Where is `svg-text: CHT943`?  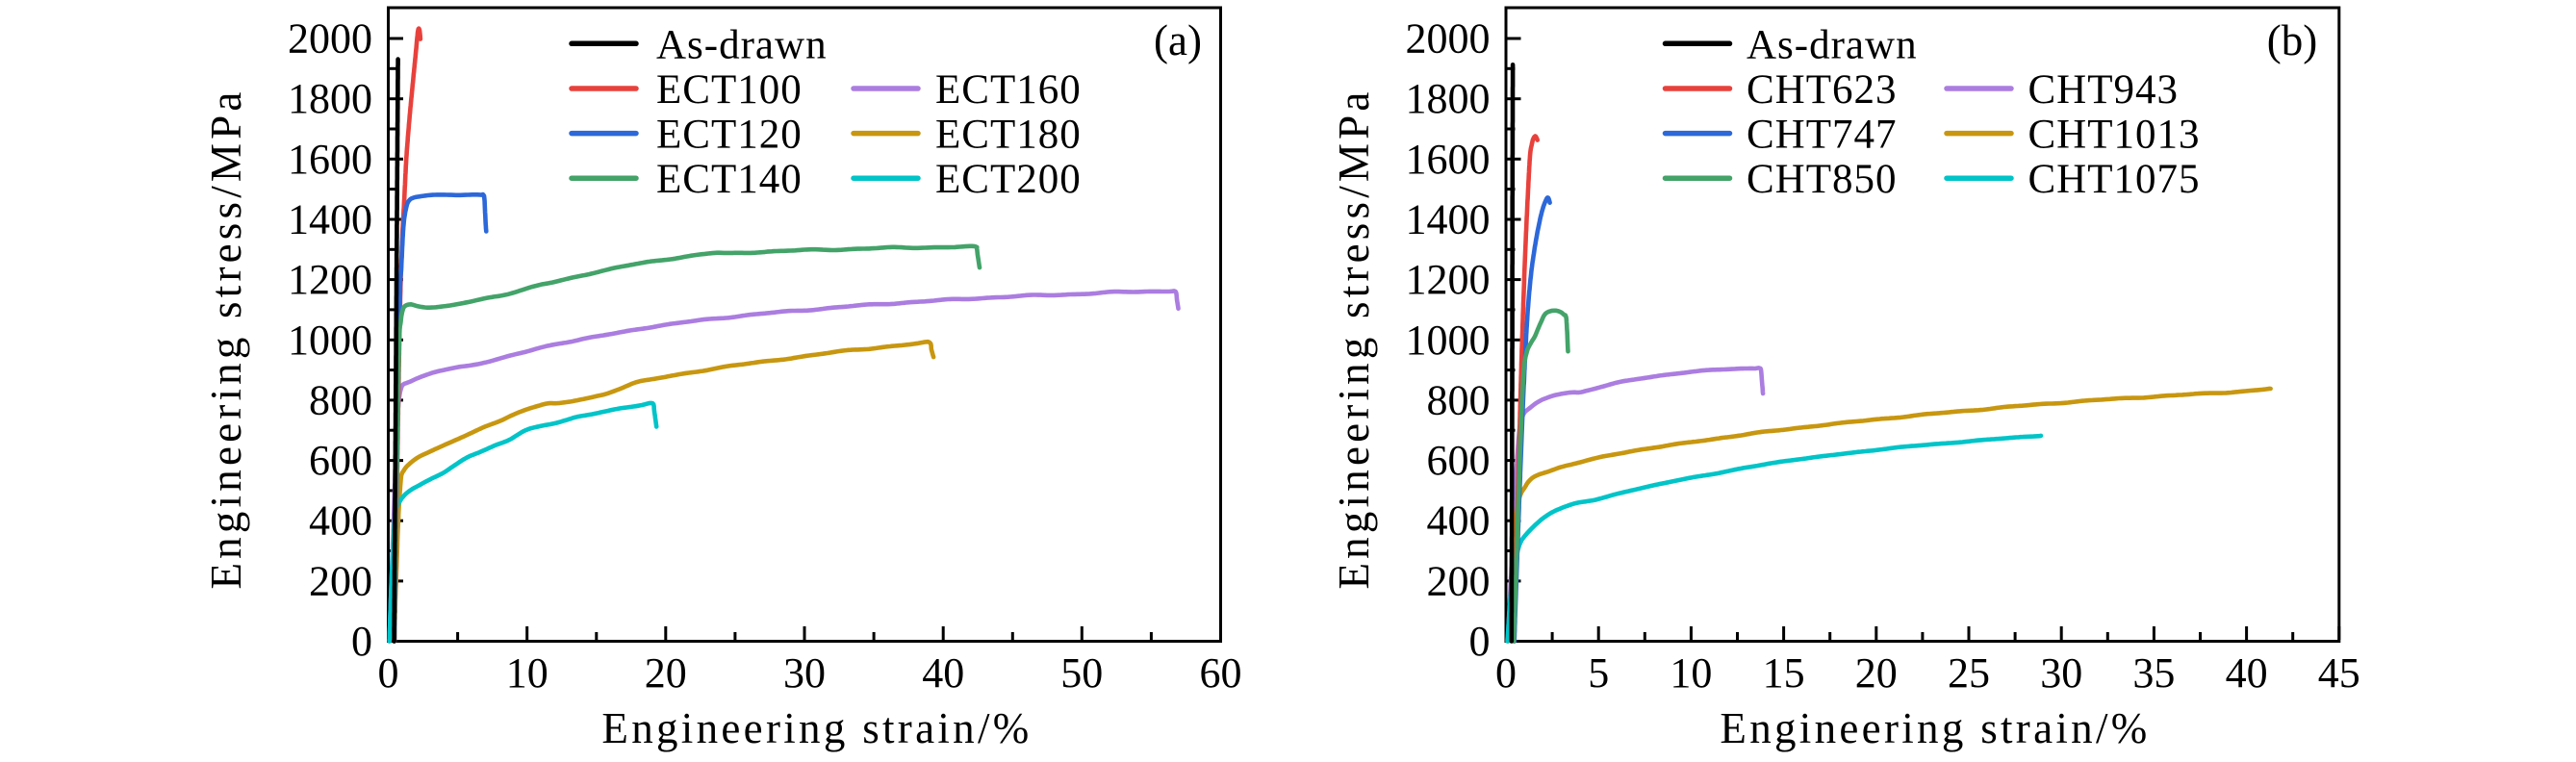 svg-text: CHT943 is located at coordinates (2104, 90).